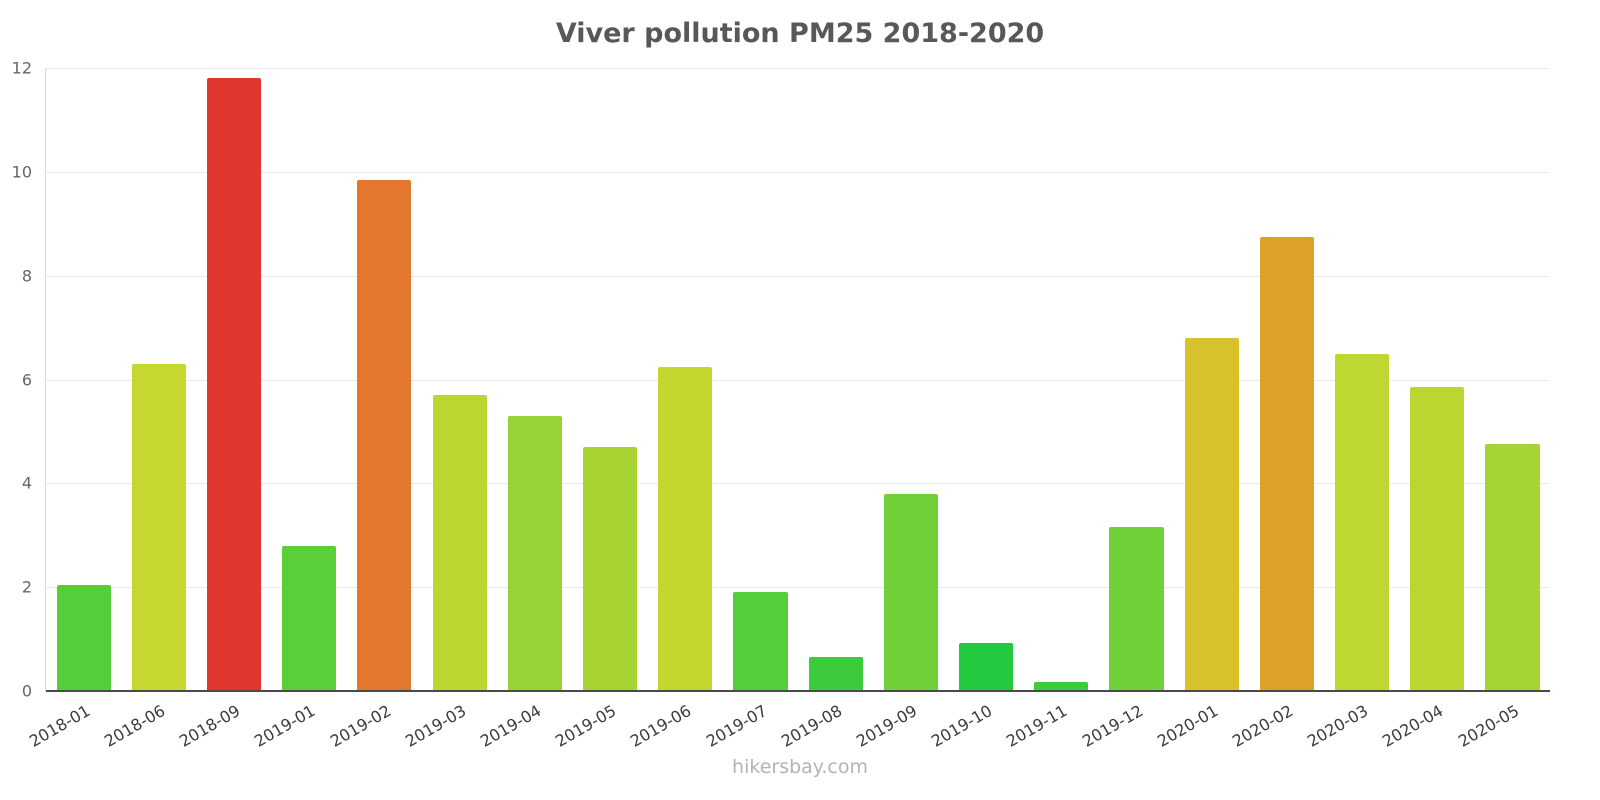  Describe the element at coordinates (1262, 726) in the screenshot. I see `x-tick-label: 2020-02` at that location.